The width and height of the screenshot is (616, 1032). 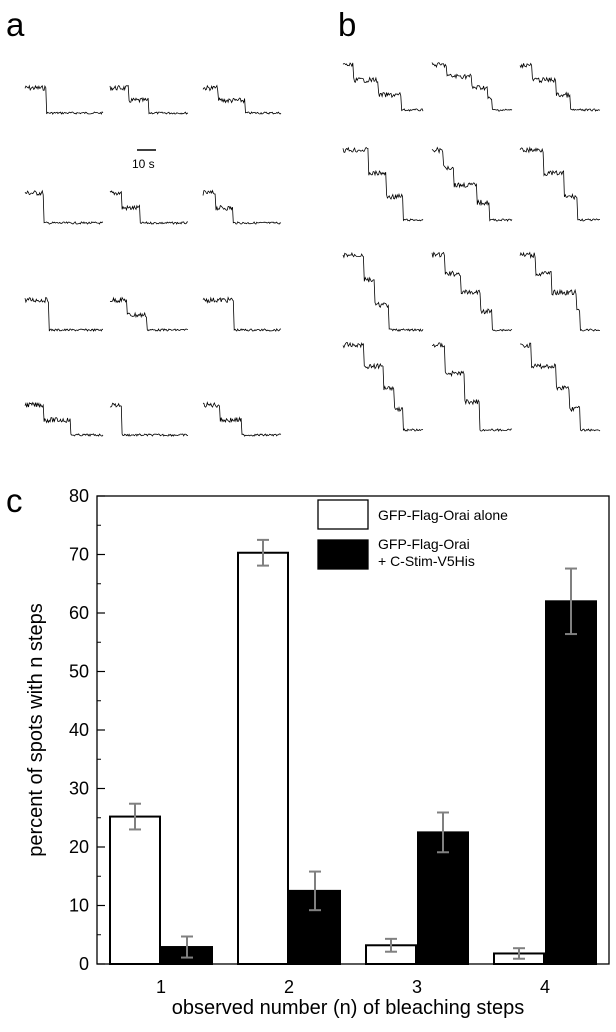 I want to click on legend-swatch-stim, so click(x=343, y=554).